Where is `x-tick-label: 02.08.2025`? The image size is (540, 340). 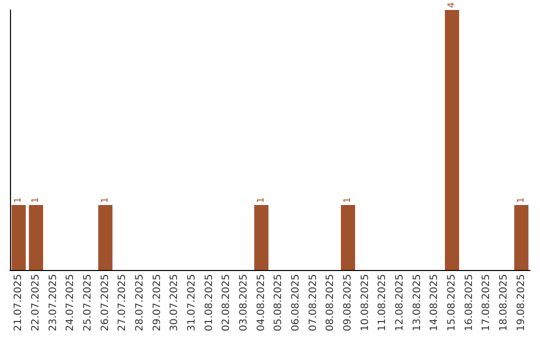 x-tick-label: 02.08.2025 is located at coordinates (226, 303).